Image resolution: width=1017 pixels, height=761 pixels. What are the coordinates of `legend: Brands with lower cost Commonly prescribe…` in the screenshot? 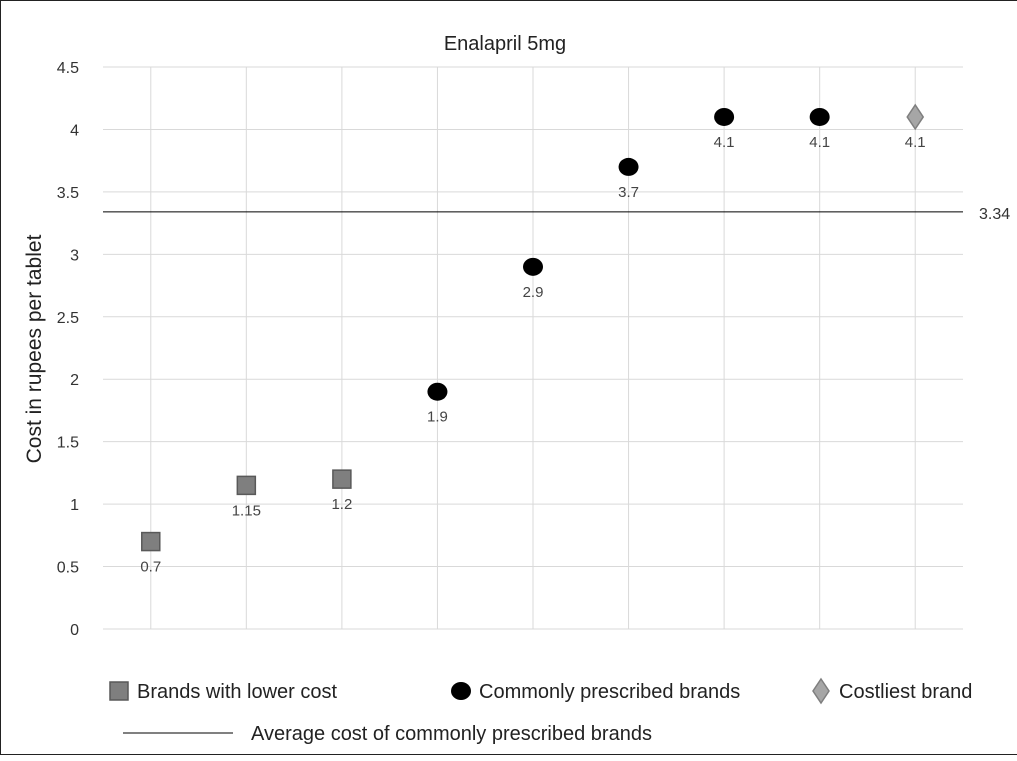 It's located at (541, 712).